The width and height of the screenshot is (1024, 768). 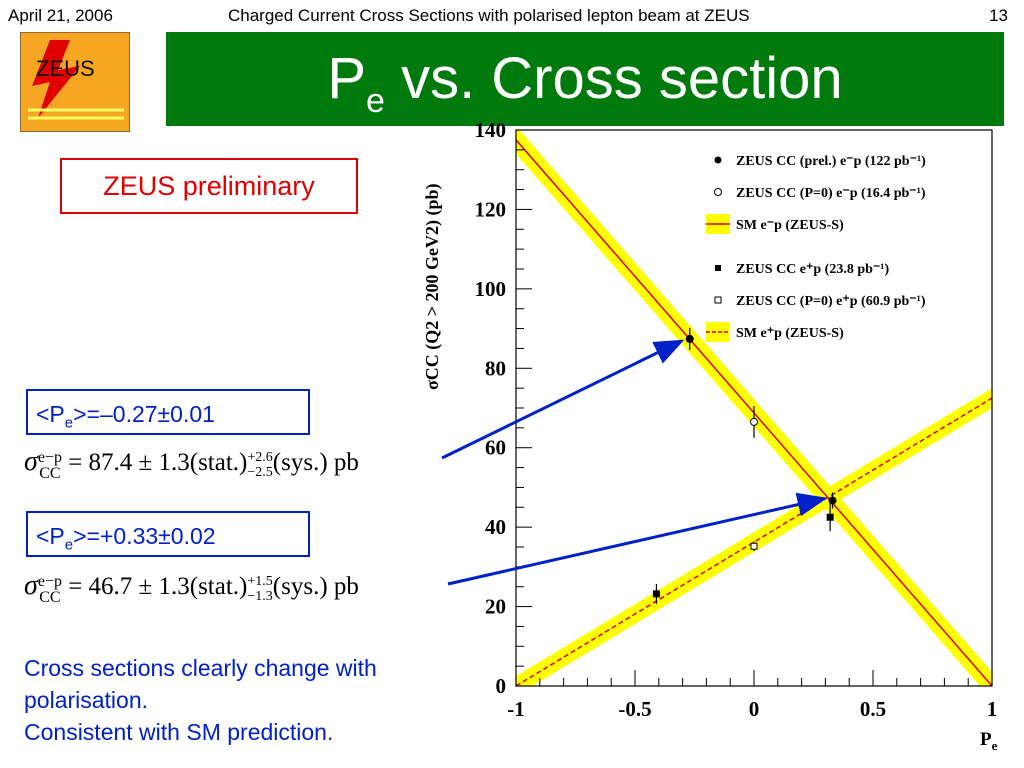 What do you see at coordinates (347, 78) in the screenshot?
I see `title-main: P` at bounding box center [347, 78].